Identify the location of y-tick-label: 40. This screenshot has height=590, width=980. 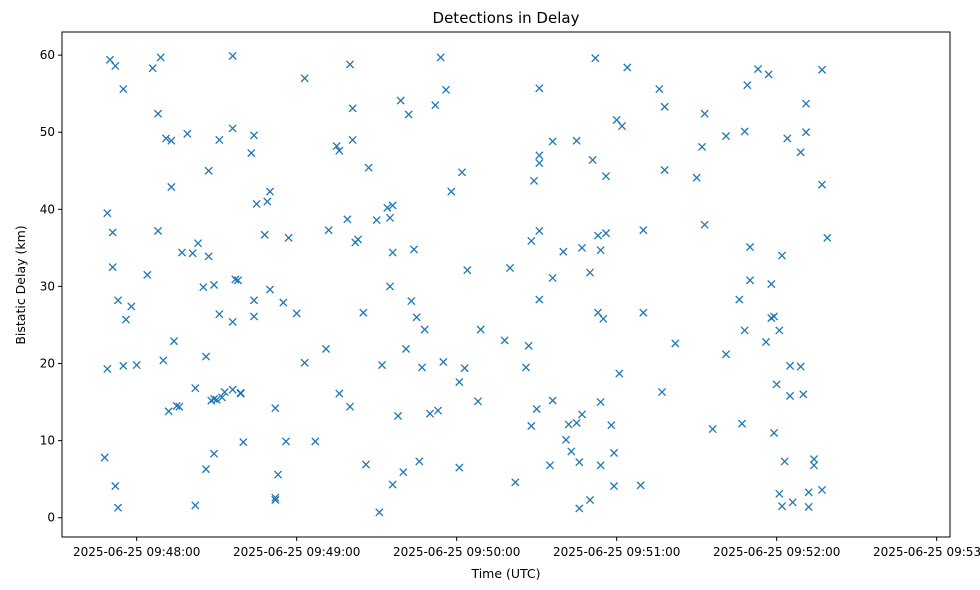
(47, 209).